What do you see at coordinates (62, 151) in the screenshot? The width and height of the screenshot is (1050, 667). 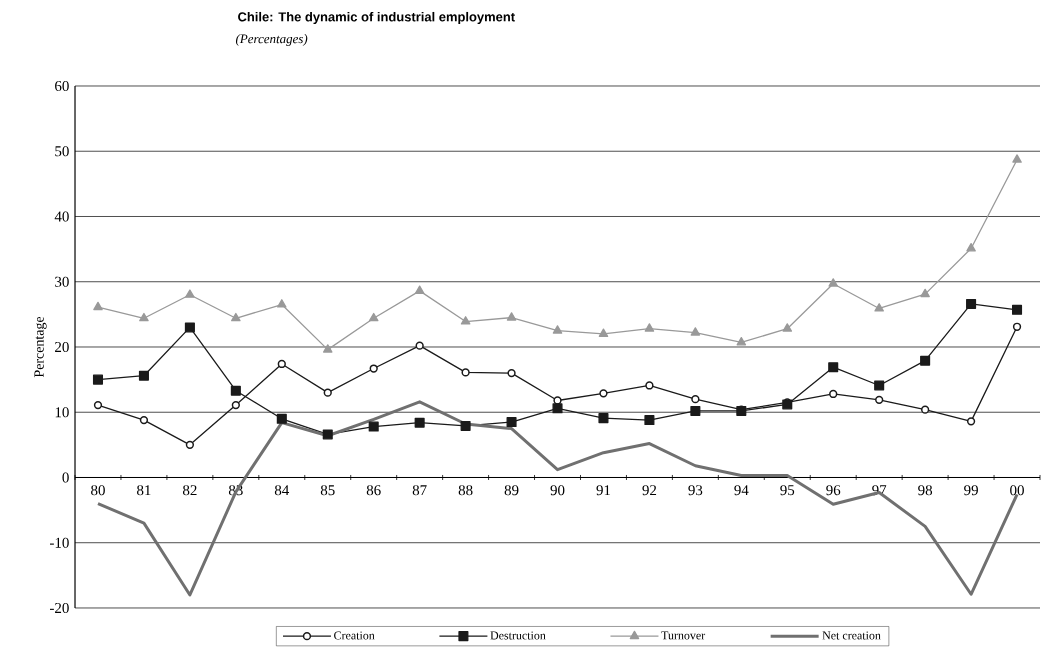 I see `y-tick-label: 50` at bounding box center [62, 151].